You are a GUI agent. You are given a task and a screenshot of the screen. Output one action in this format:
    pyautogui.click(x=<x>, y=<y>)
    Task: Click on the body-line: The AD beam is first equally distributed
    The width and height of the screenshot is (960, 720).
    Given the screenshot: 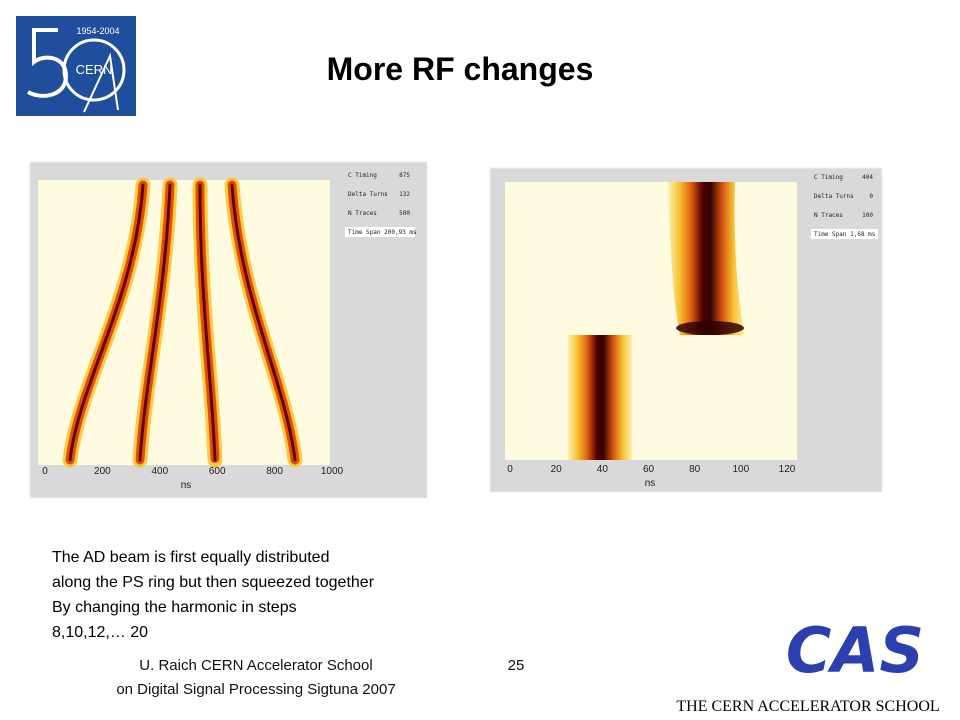 What is the action you would take?
    pyautogui.click(x=190, y=557)
    